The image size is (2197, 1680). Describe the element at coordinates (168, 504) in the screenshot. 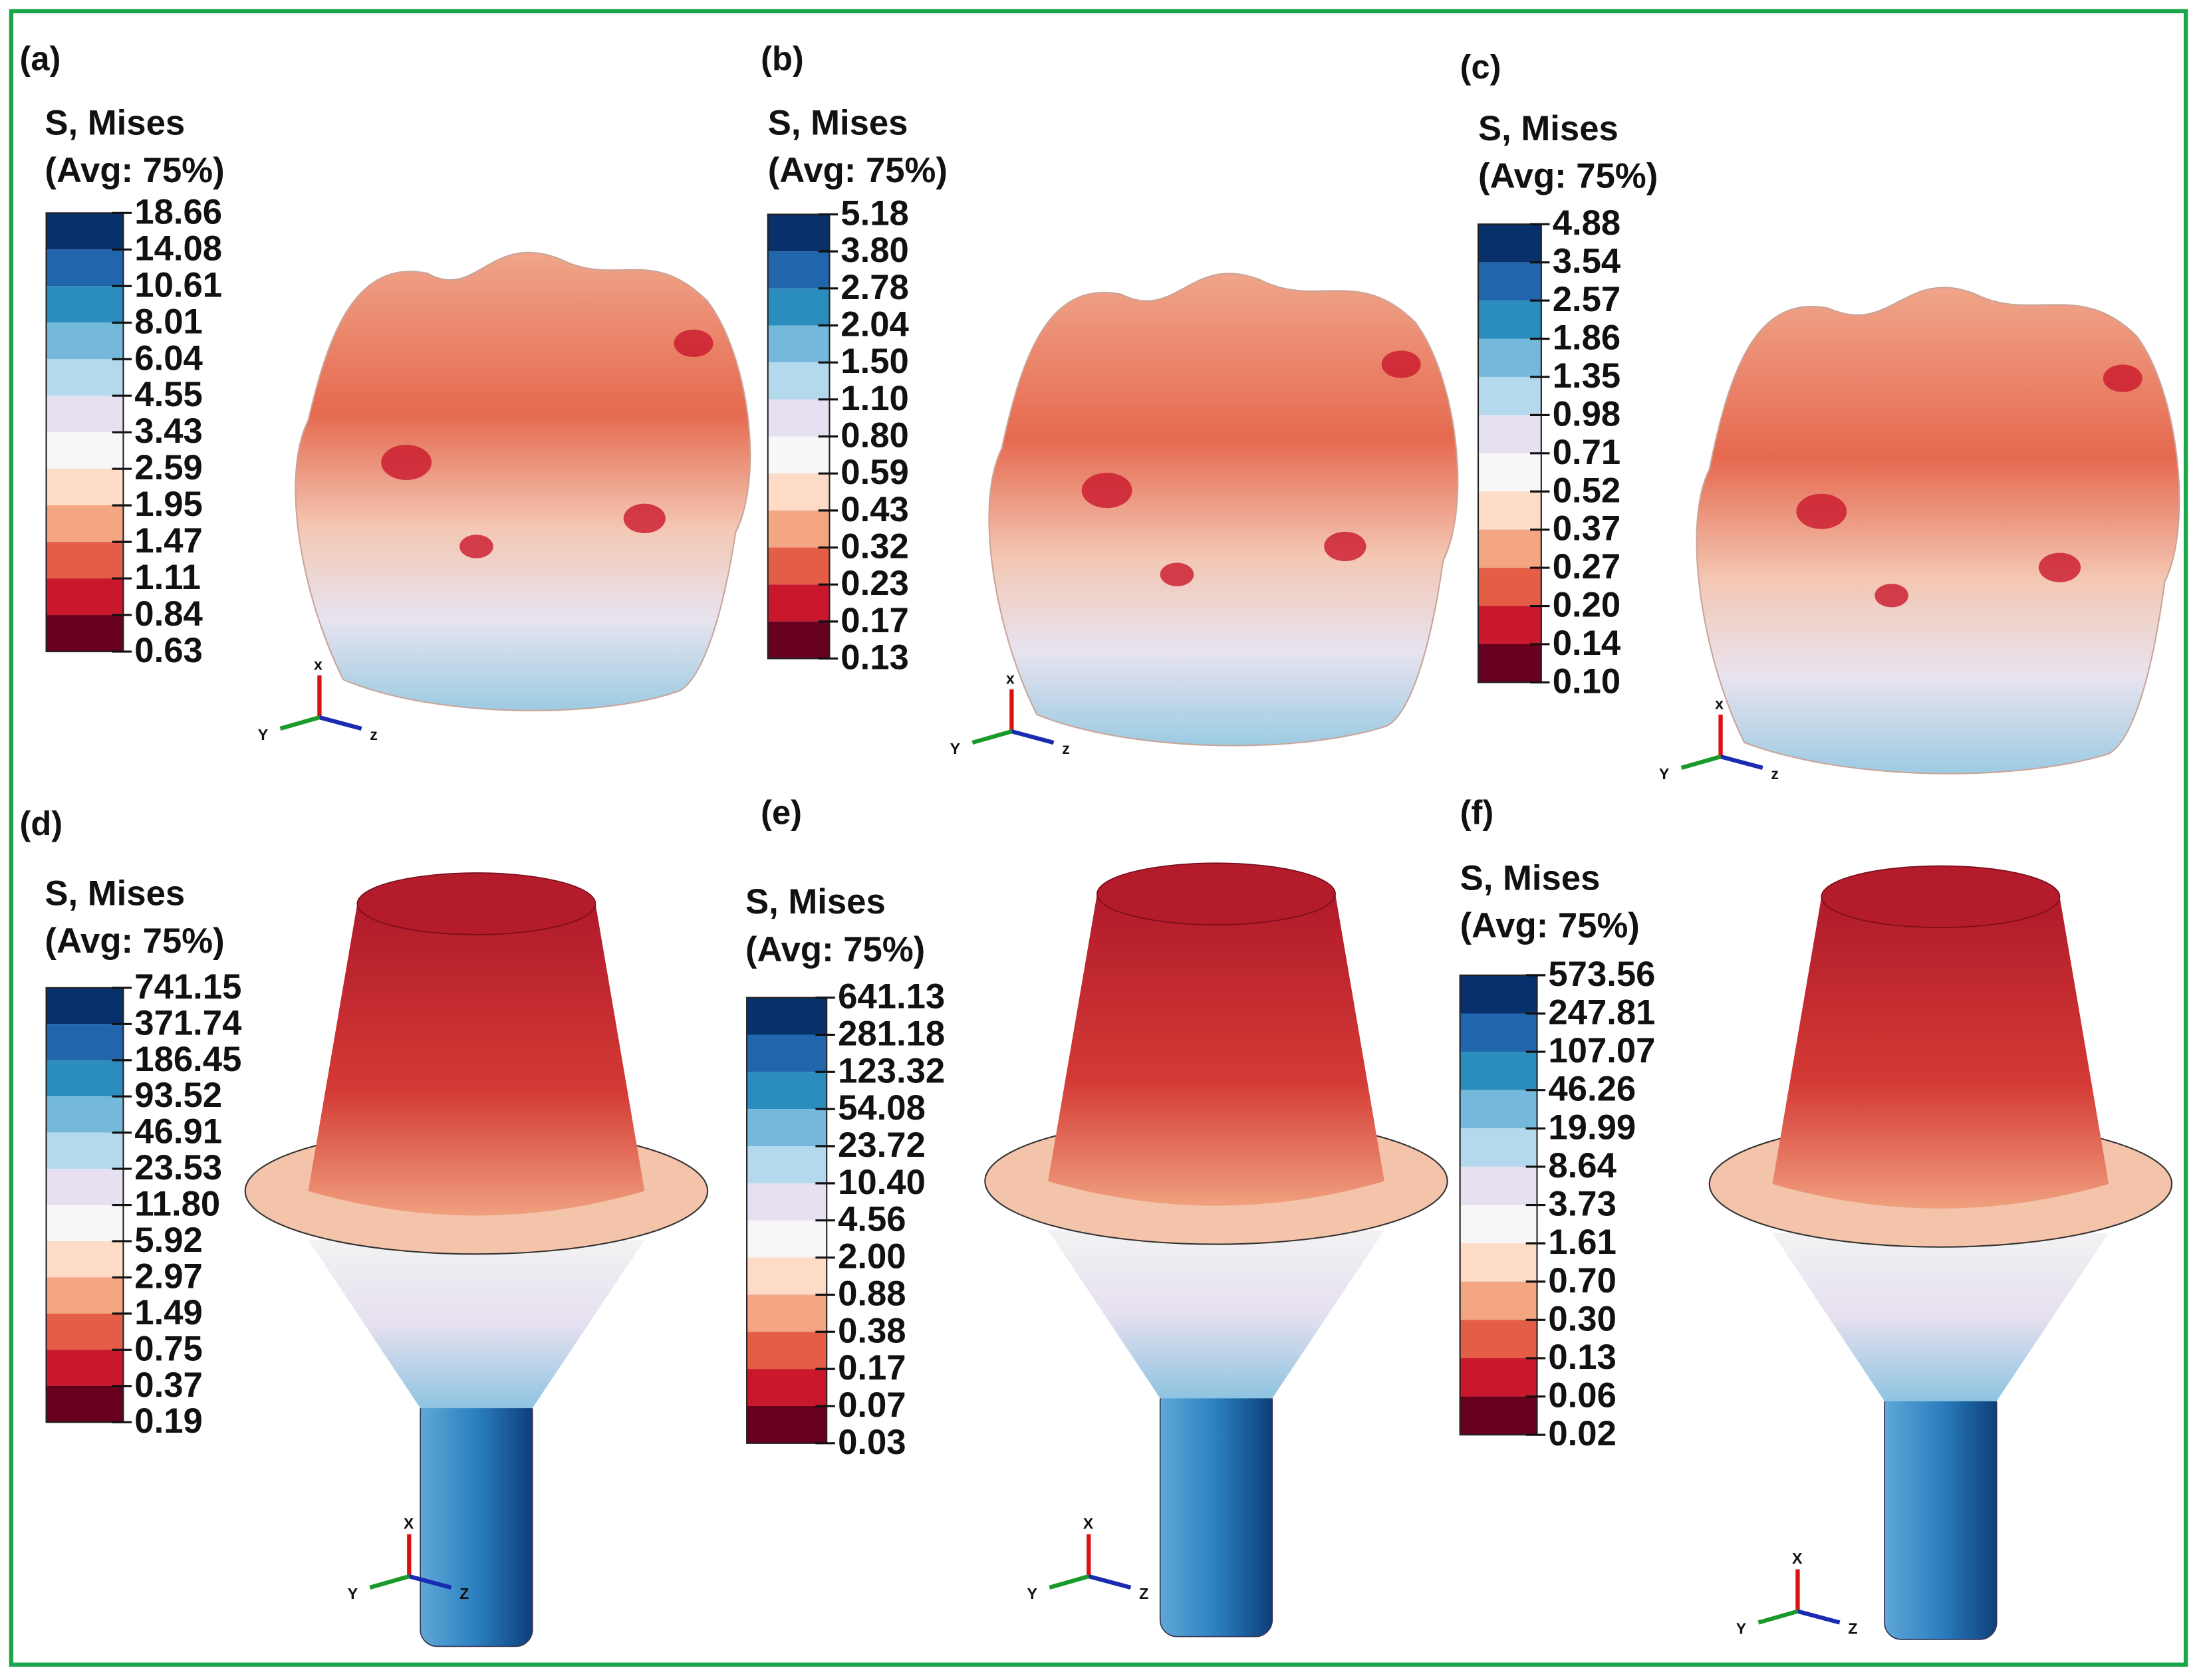

I see `legend-value: 1.95` at that location.